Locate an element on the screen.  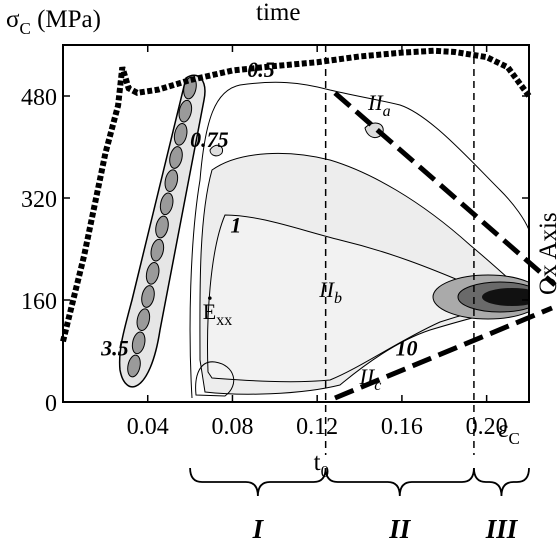
rate-dot is located at coordinates (210, 298).